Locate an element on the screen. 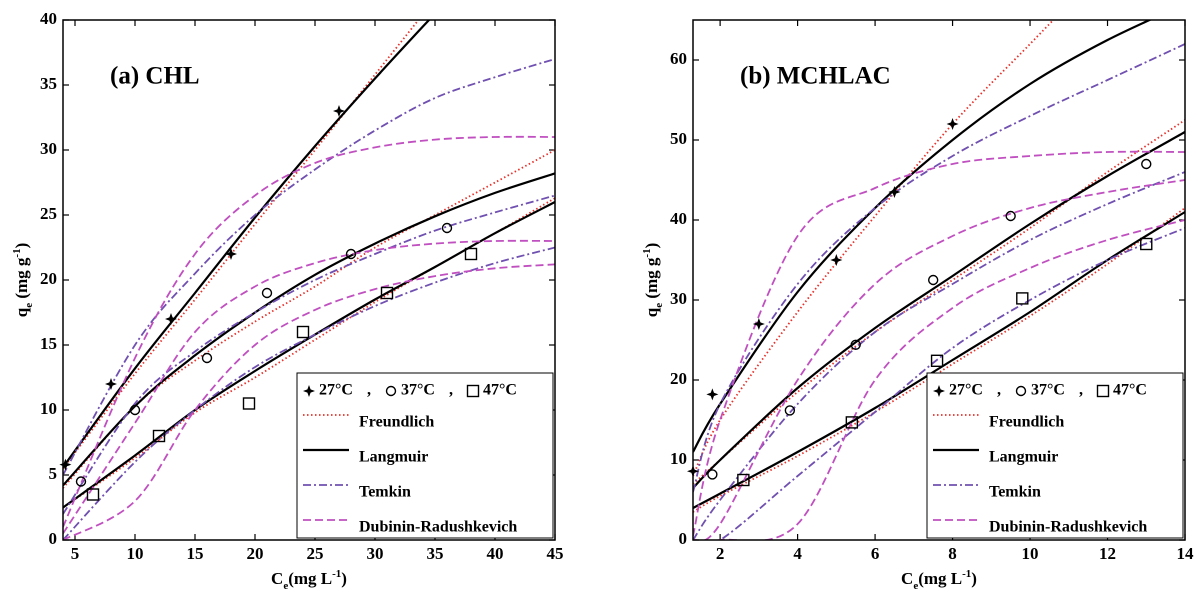  y-tick-label: 60 is located at coordinates (678, 58).